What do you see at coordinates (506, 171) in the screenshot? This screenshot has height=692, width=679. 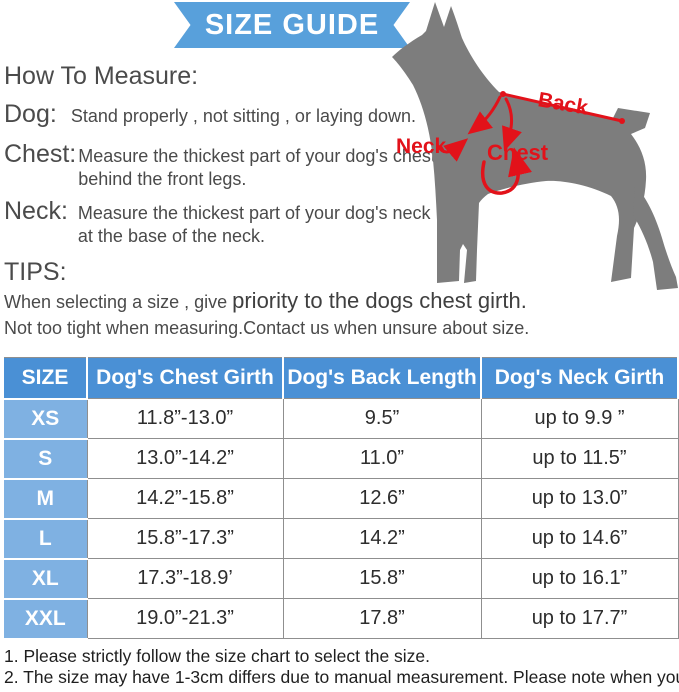 I see `chest-girth-arc-arrow-icon` at bounding box center [506, 171].